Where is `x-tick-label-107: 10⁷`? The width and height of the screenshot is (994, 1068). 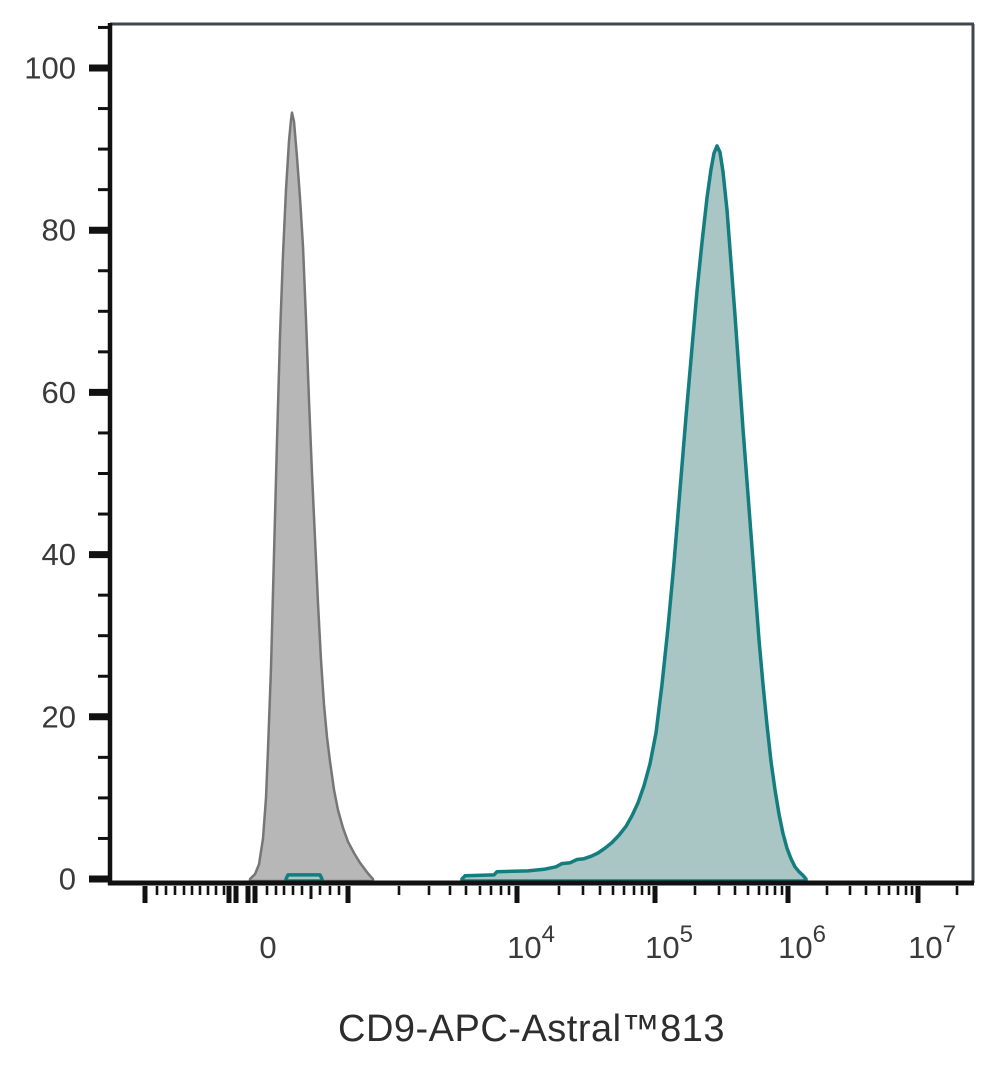 x-tick-label-107: 10⁷ is located at coordinates (932, 943).